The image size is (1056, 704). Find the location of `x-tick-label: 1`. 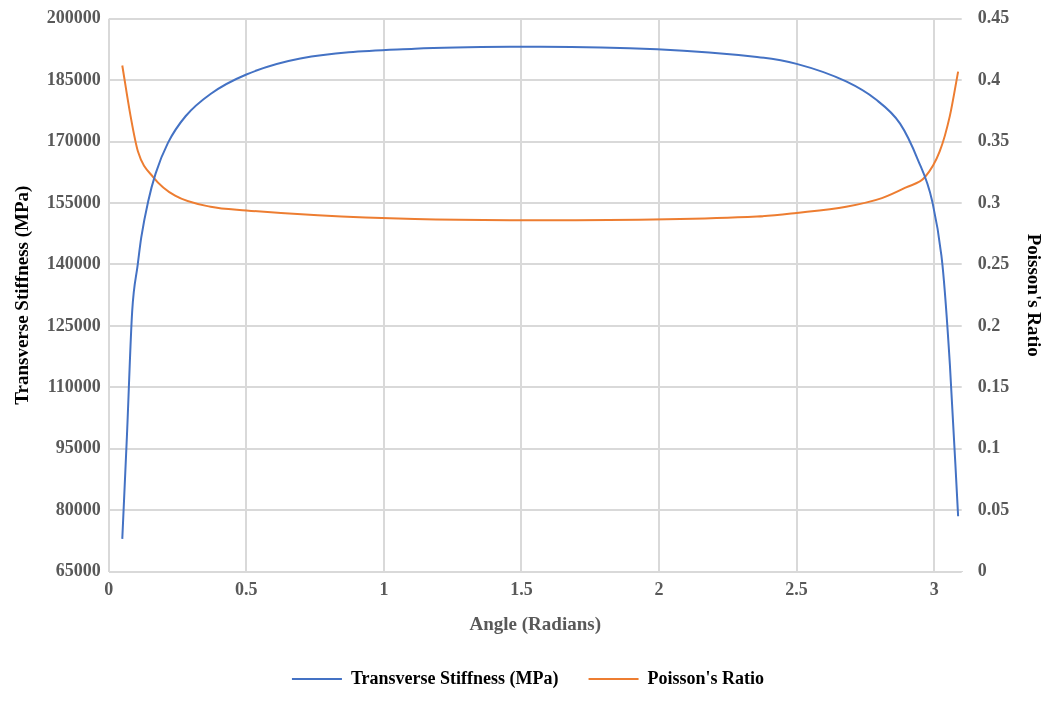

x-tick-label: 1 is located at coordinates (384, 589).